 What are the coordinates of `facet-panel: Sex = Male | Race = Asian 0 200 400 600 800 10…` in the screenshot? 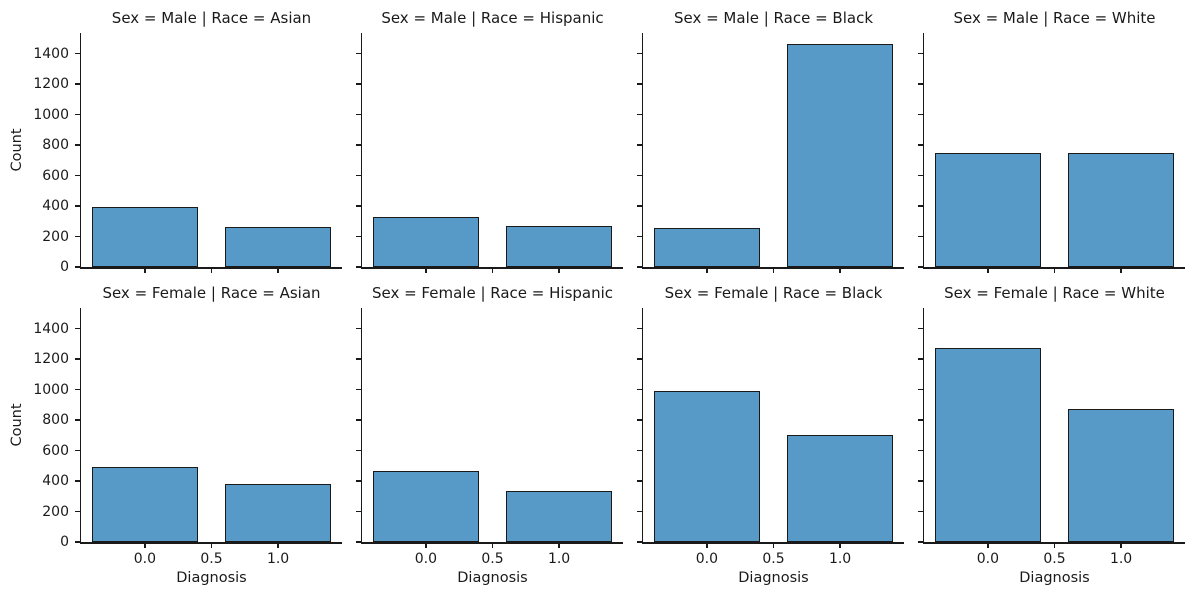 It's located at (187, 142).